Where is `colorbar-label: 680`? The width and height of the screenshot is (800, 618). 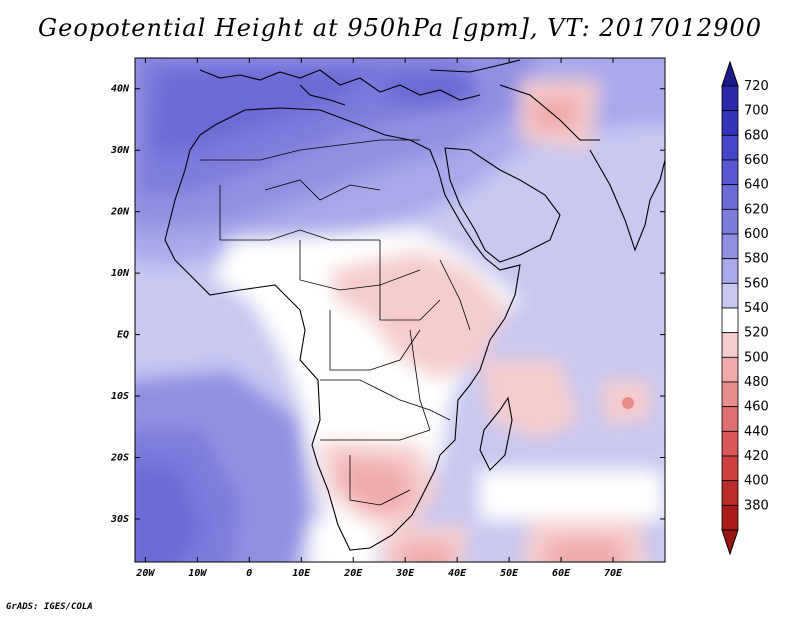 colorbar-label: 680 is located at coordinates (756, 135).